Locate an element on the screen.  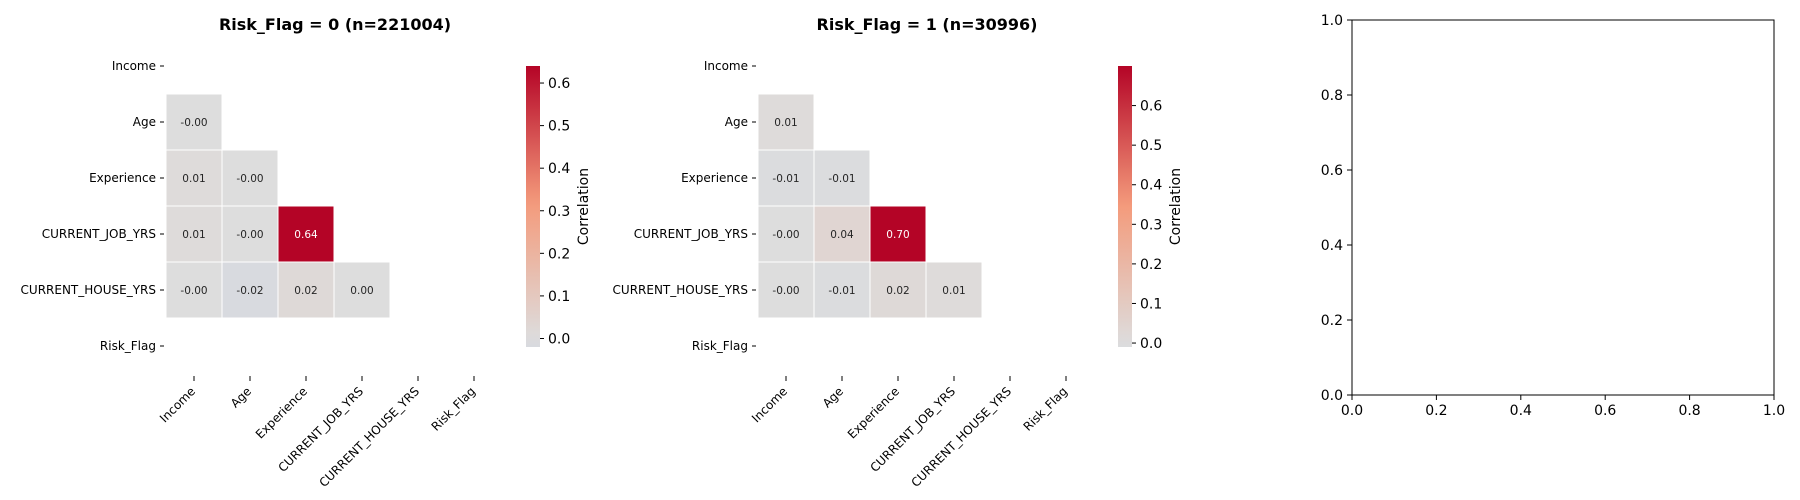
x-tick-label: 1.0 is located at coordinates (1774, 411).